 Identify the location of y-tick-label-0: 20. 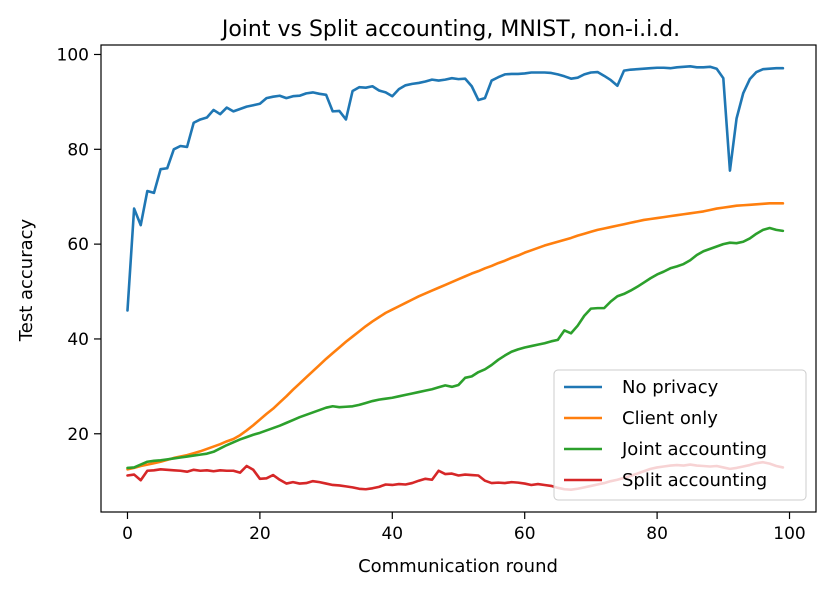
(78, 435).